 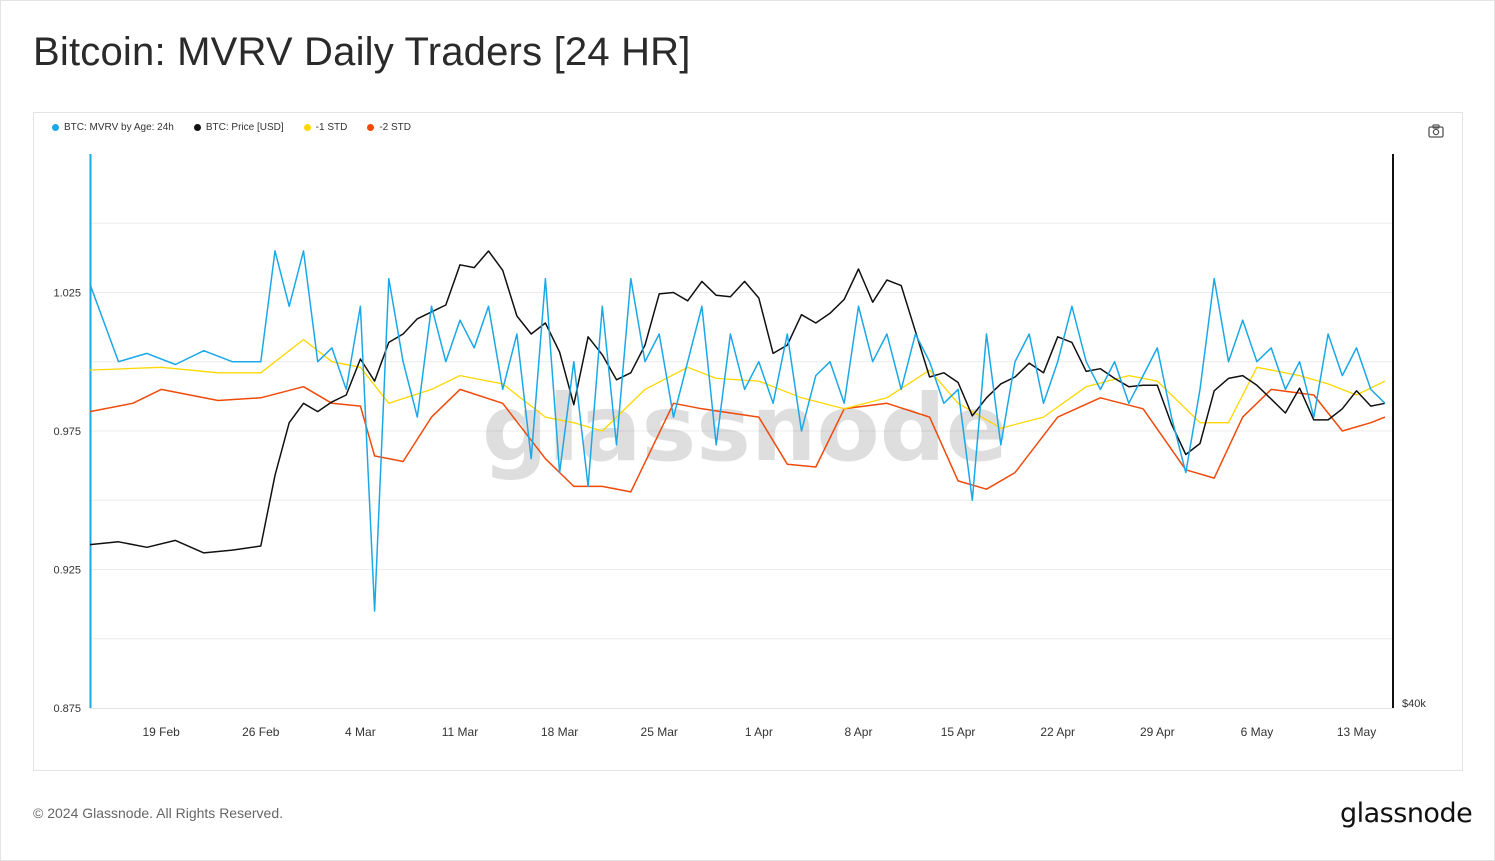 I want to click on legend-label-price: BTC: Price [USD], so click(x=244, y=127).